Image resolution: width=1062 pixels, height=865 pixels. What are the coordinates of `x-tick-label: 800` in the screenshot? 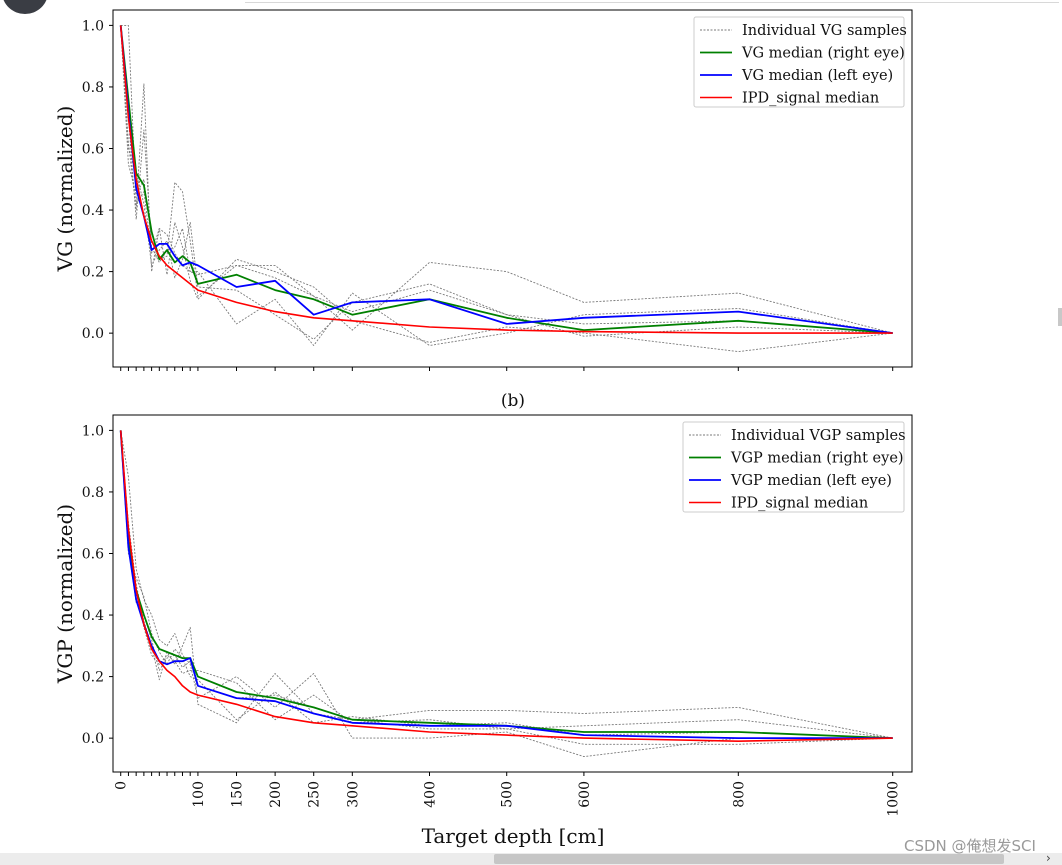 It's located at (739, 794).